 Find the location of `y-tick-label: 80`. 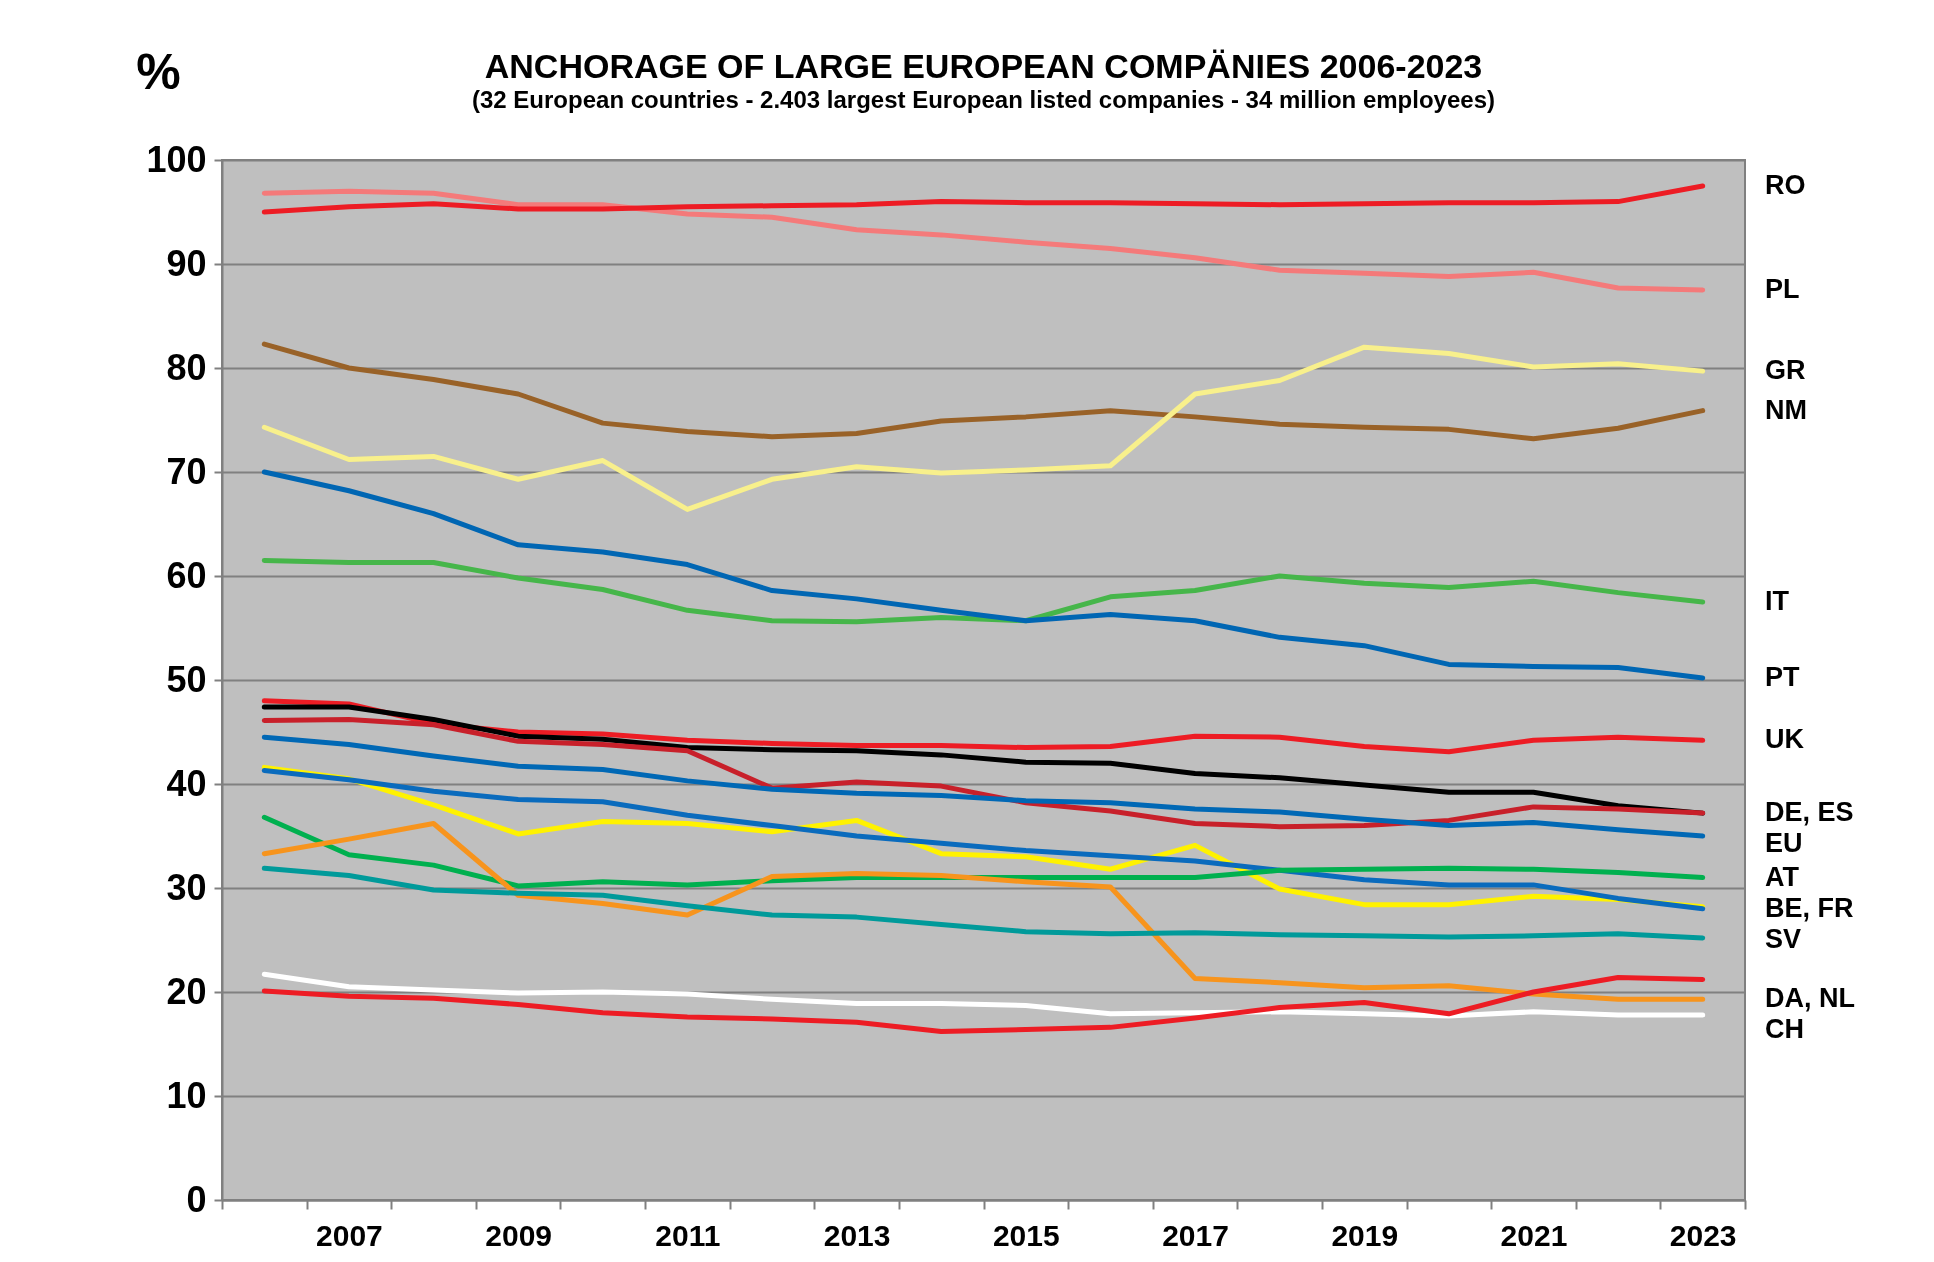

y-tick-label: 80 is located at coordinates (186, 367).